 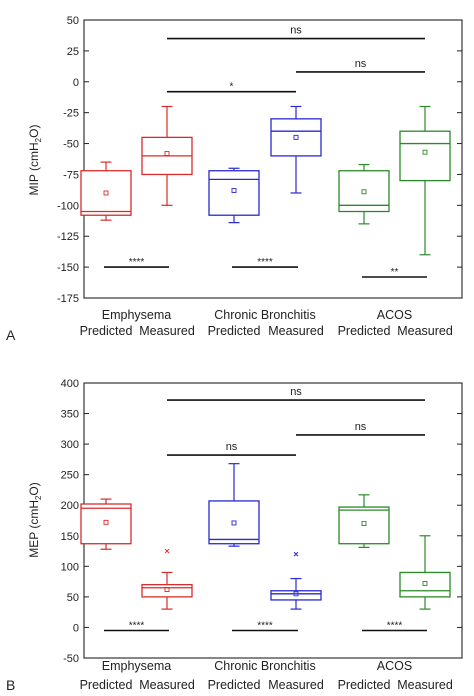 I want to click on significance-label: **, so click(x=395, y=272).